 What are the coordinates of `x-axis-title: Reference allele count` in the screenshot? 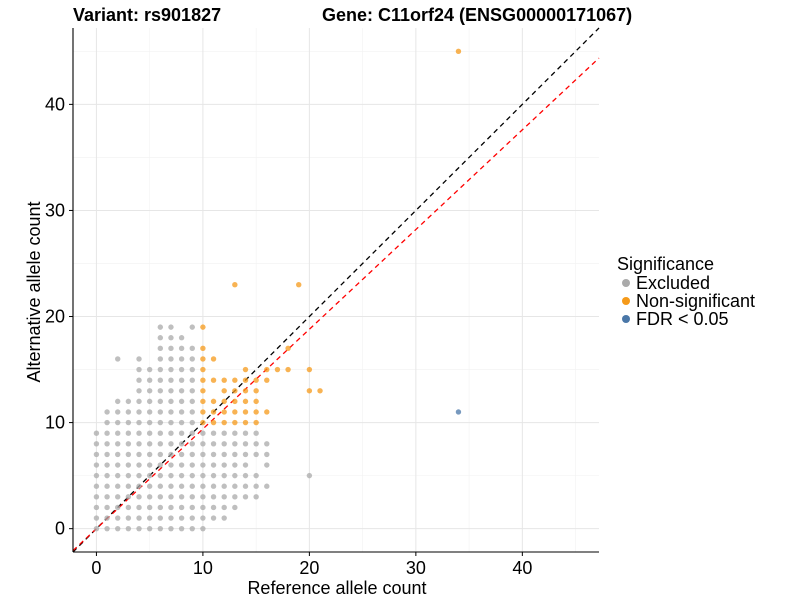 It's located at (336, 588).